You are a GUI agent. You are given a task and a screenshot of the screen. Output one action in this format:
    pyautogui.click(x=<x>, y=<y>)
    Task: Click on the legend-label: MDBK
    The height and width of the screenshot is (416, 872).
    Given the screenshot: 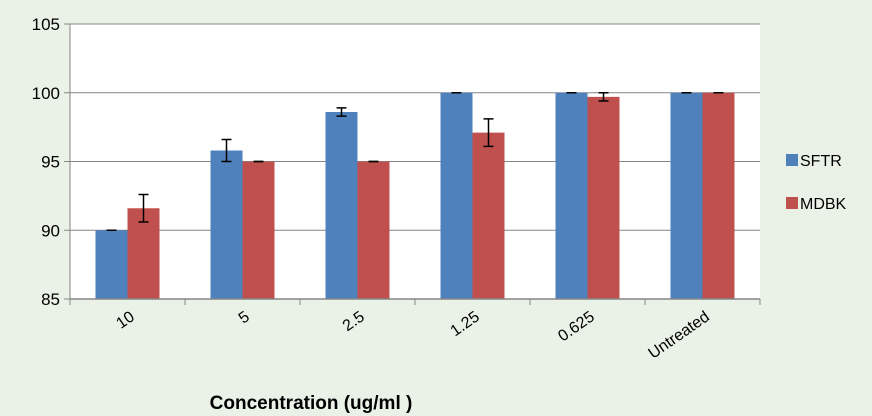 What is the action you would take?
    pyautogui.click(x=823, y=204)
    